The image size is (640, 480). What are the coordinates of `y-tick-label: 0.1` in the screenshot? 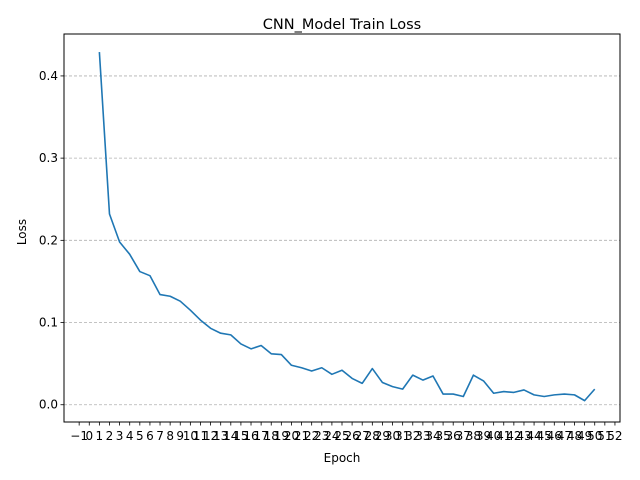 It's located at (48, 323).